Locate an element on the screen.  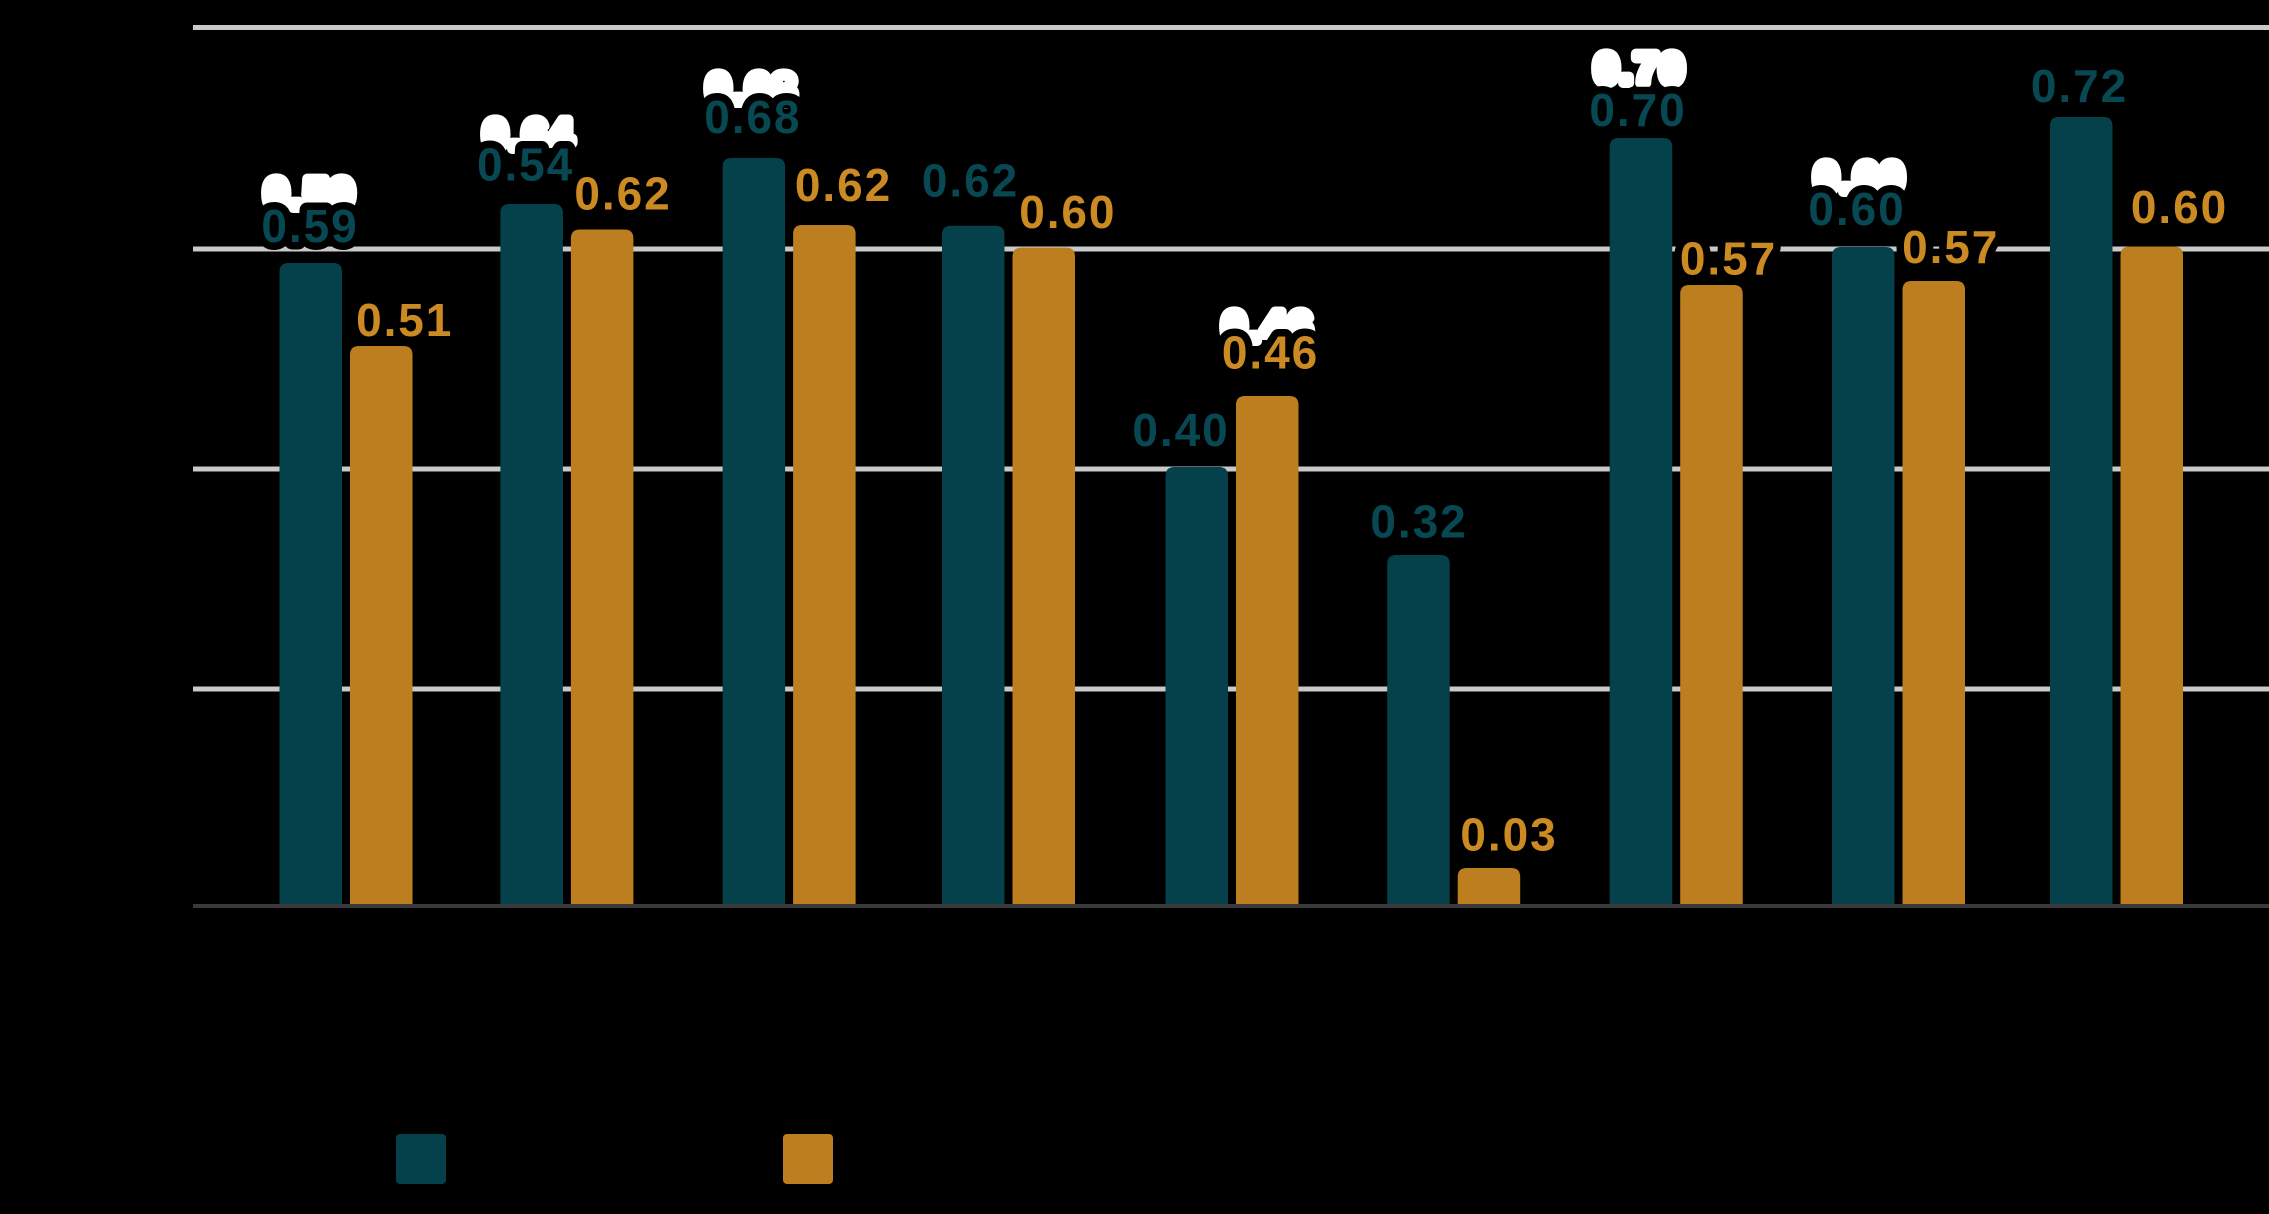
svg-text: 0.72 is located at coordinates (2079, 86).